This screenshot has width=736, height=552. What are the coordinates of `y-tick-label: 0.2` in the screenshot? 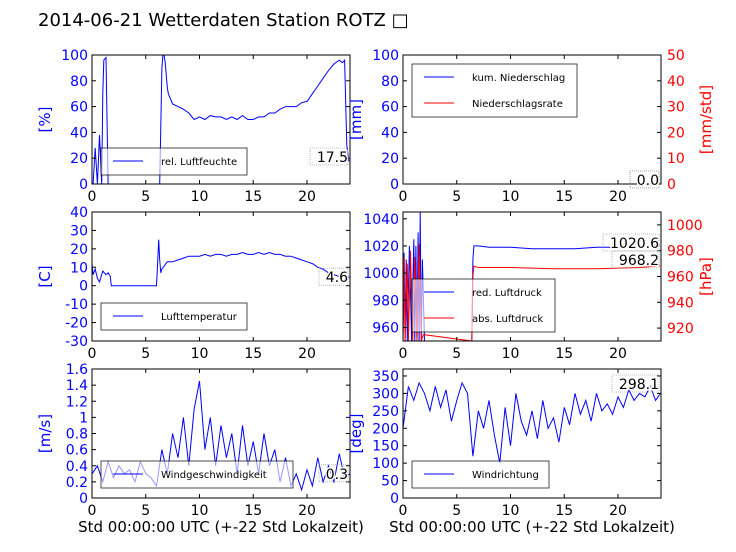 It's located at (77, 483).